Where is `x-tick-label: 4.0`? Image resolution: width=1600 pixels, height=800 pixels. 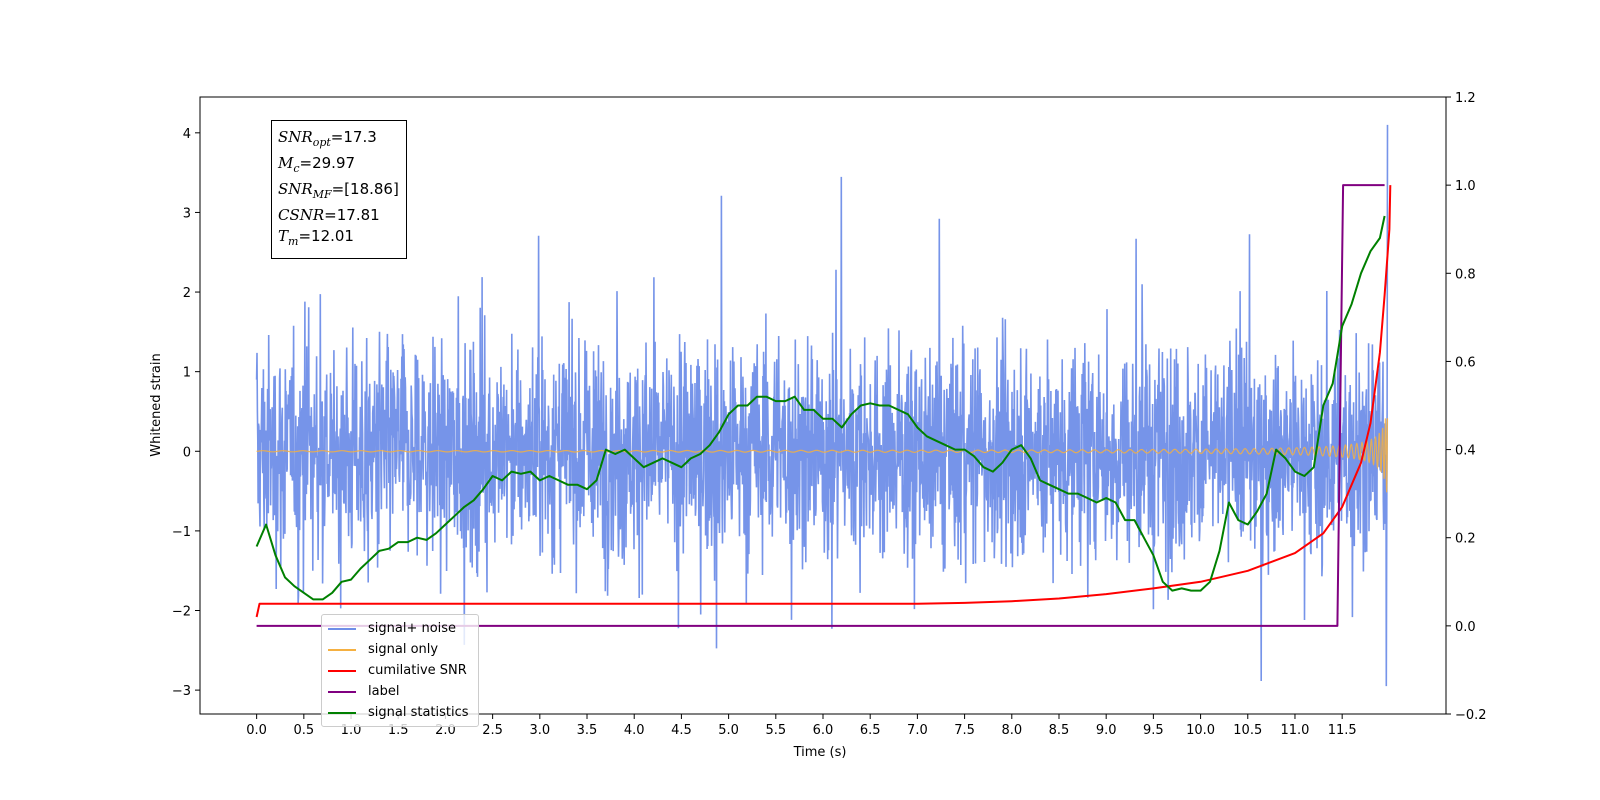
x-tick-label: 4.0 is located at coordinates (634, 730).